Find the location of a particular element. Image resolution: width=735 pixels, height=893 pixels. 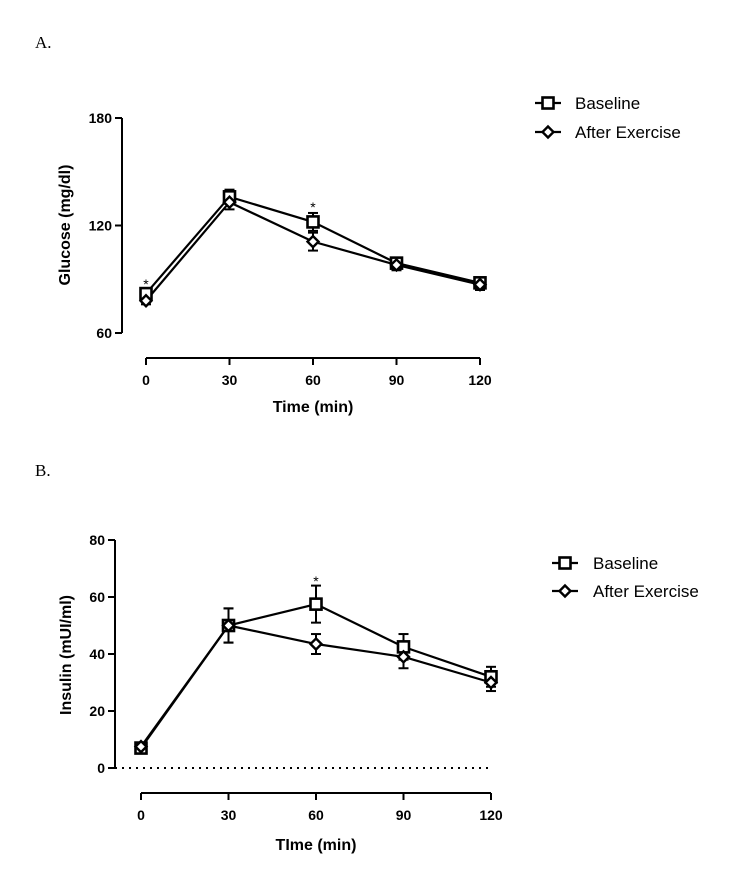

legend-label-baseline-b: Baseline is located at coordinates (625, 563).